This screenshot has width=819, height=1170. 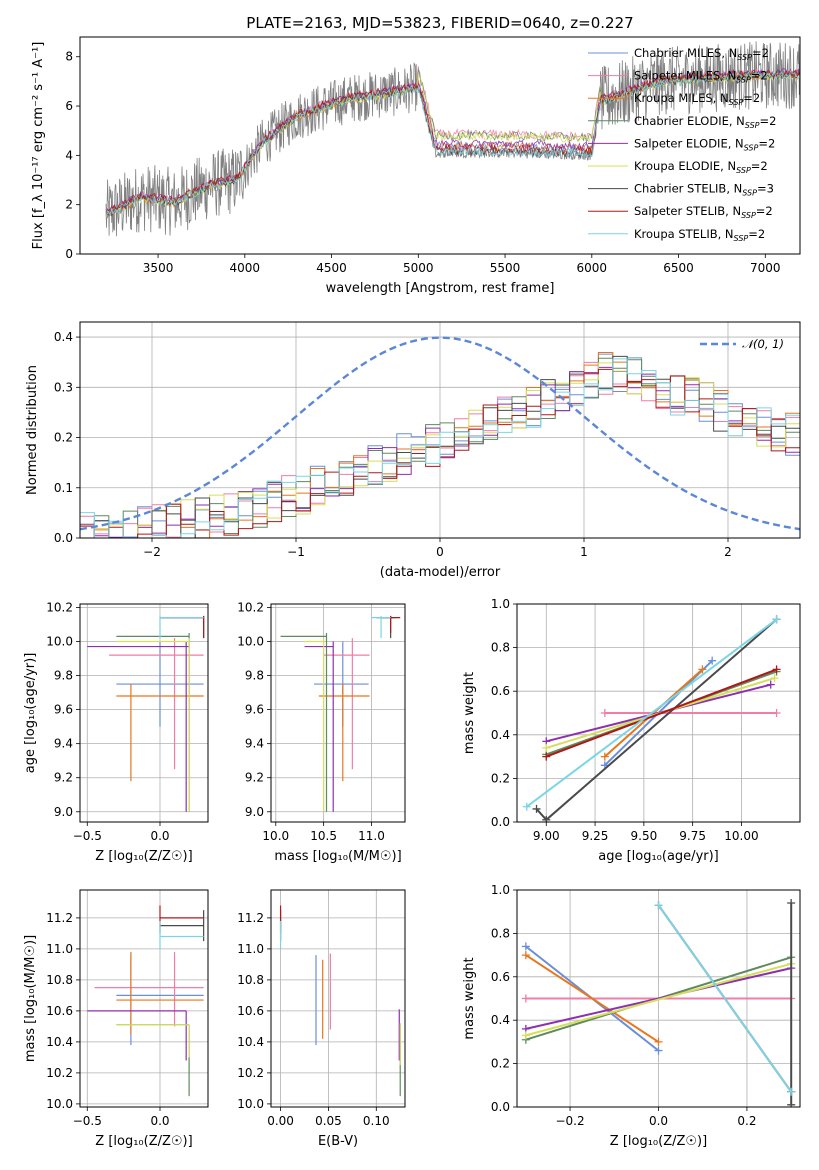 What do you see at coordinates (323, 836) in the screenshot?
I see `x-tick-label: 10.5` at bounding box center [323, 836].